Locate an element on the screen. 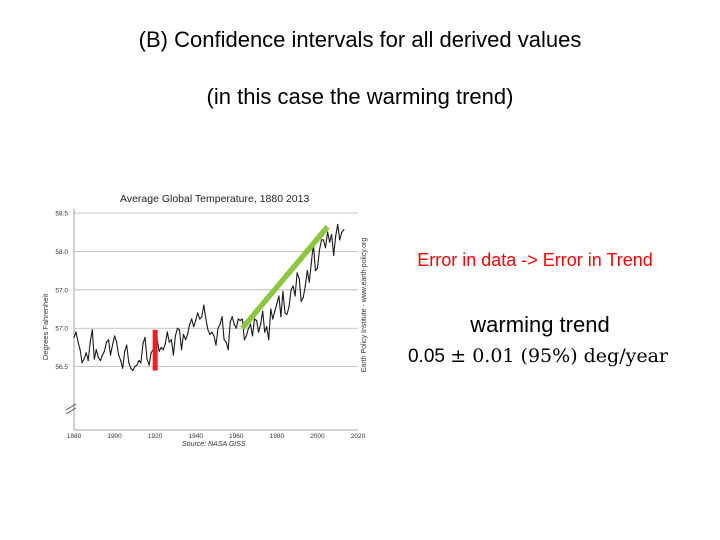 The height and width of the screenshot is (540, 720). x-tick-label: 1960 is located at coordinates (236, 436).